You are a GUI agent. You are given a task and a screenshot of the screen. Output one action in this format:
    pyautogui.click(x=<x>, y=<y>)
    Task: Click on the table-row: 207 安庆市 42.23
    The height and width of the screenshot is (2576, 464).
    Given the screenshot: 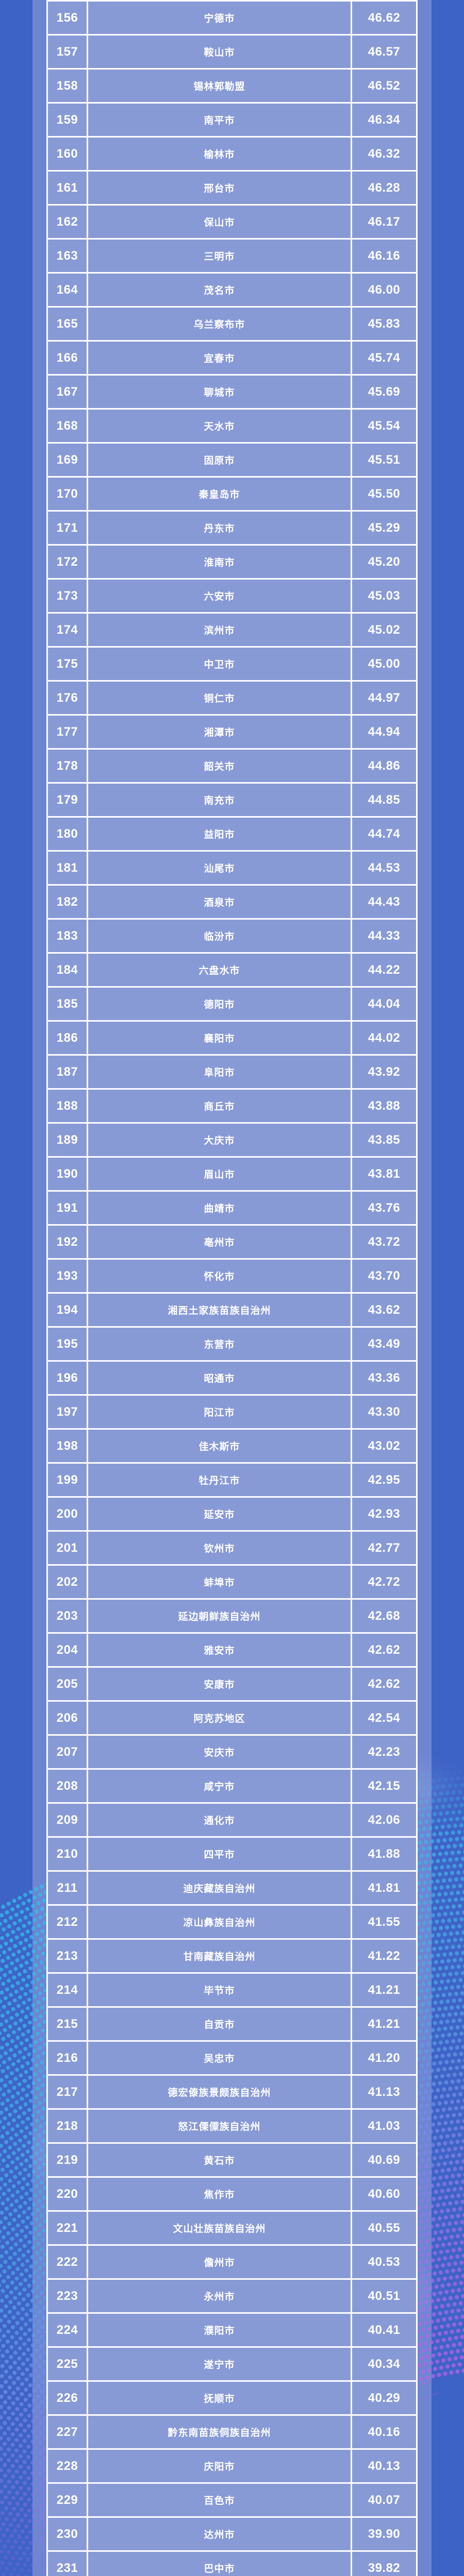 What is the action you would take?
    pyautogui.click(x=232, y=1752)
    